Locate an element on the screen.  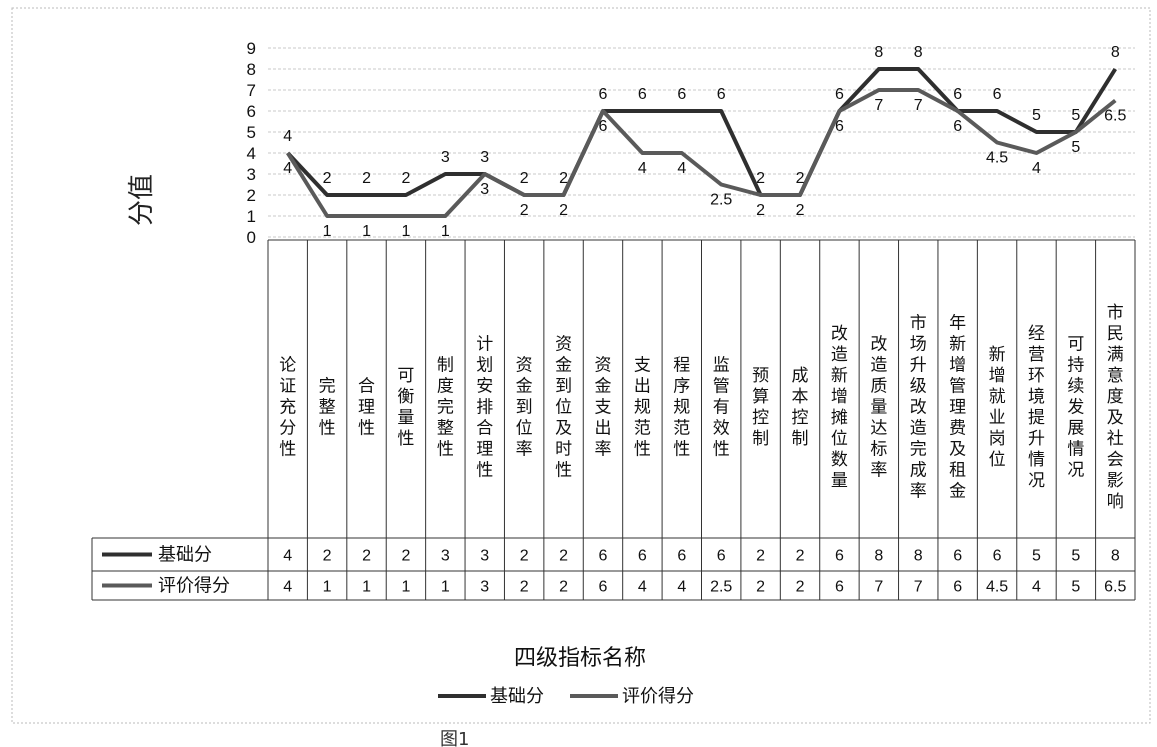
category-char: 资 is located at coordinates (563, 345).